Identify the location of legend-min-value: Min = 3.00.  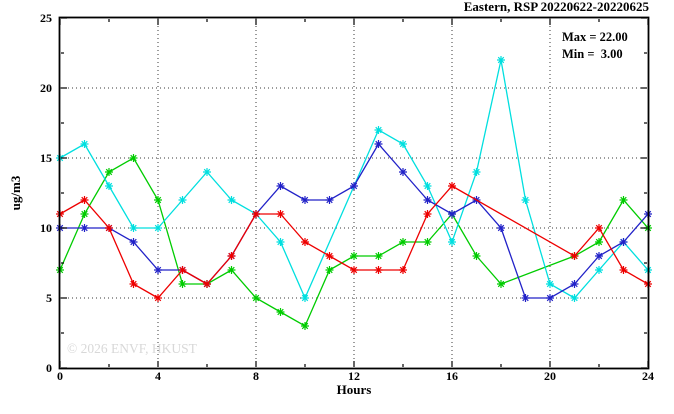
(592, 54).